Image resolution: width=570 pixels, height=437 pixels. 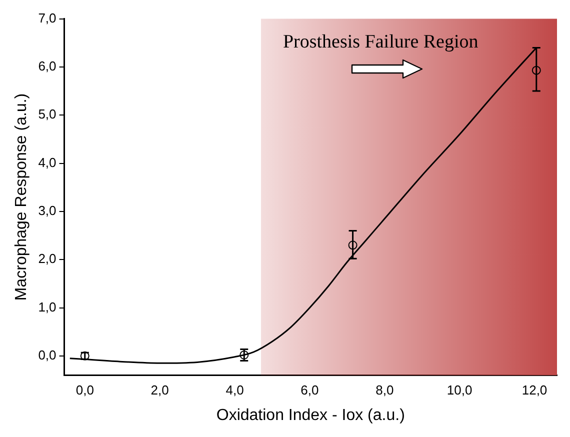 What do you see at coordinates (385, 390) in the screenshot?
I see `x-tick-label: 8,0` at bounding box center [385, 390].